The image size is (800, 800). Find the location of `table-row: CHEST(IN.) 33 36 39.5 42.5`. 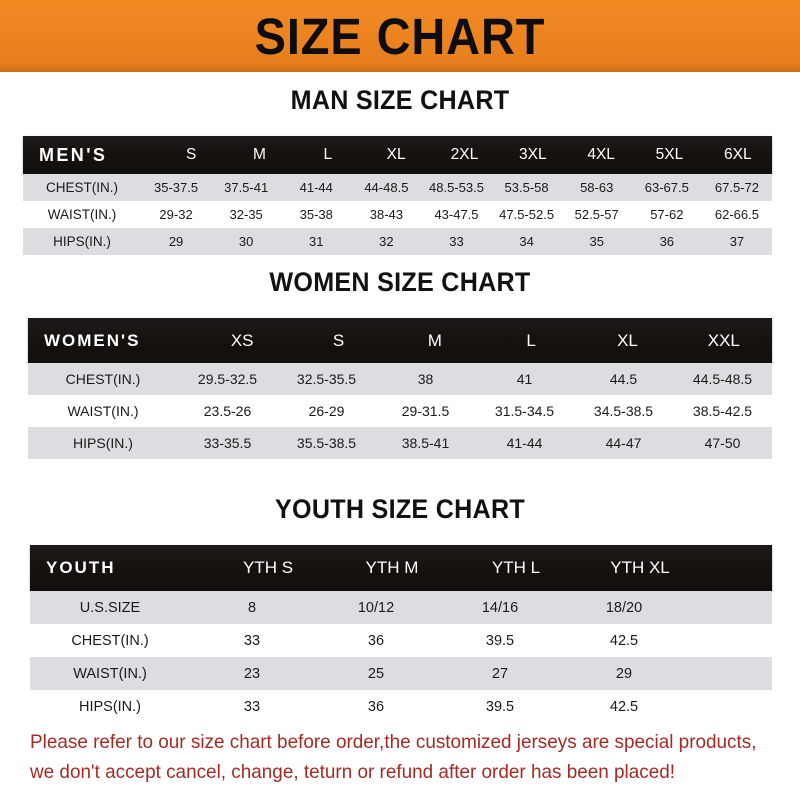

table-row: CHEST(IN.) 33 36 39.5 42.5 is located at coordinates (401, 640).